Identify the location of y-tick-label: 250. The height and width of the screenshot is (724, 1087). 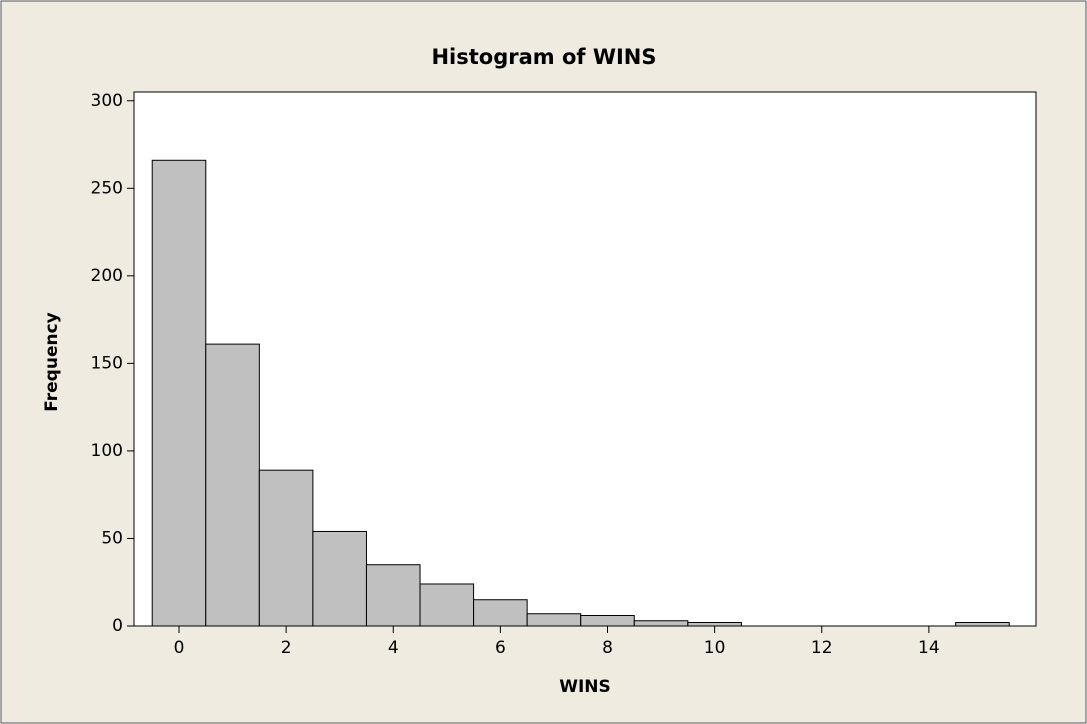
(107, 188).